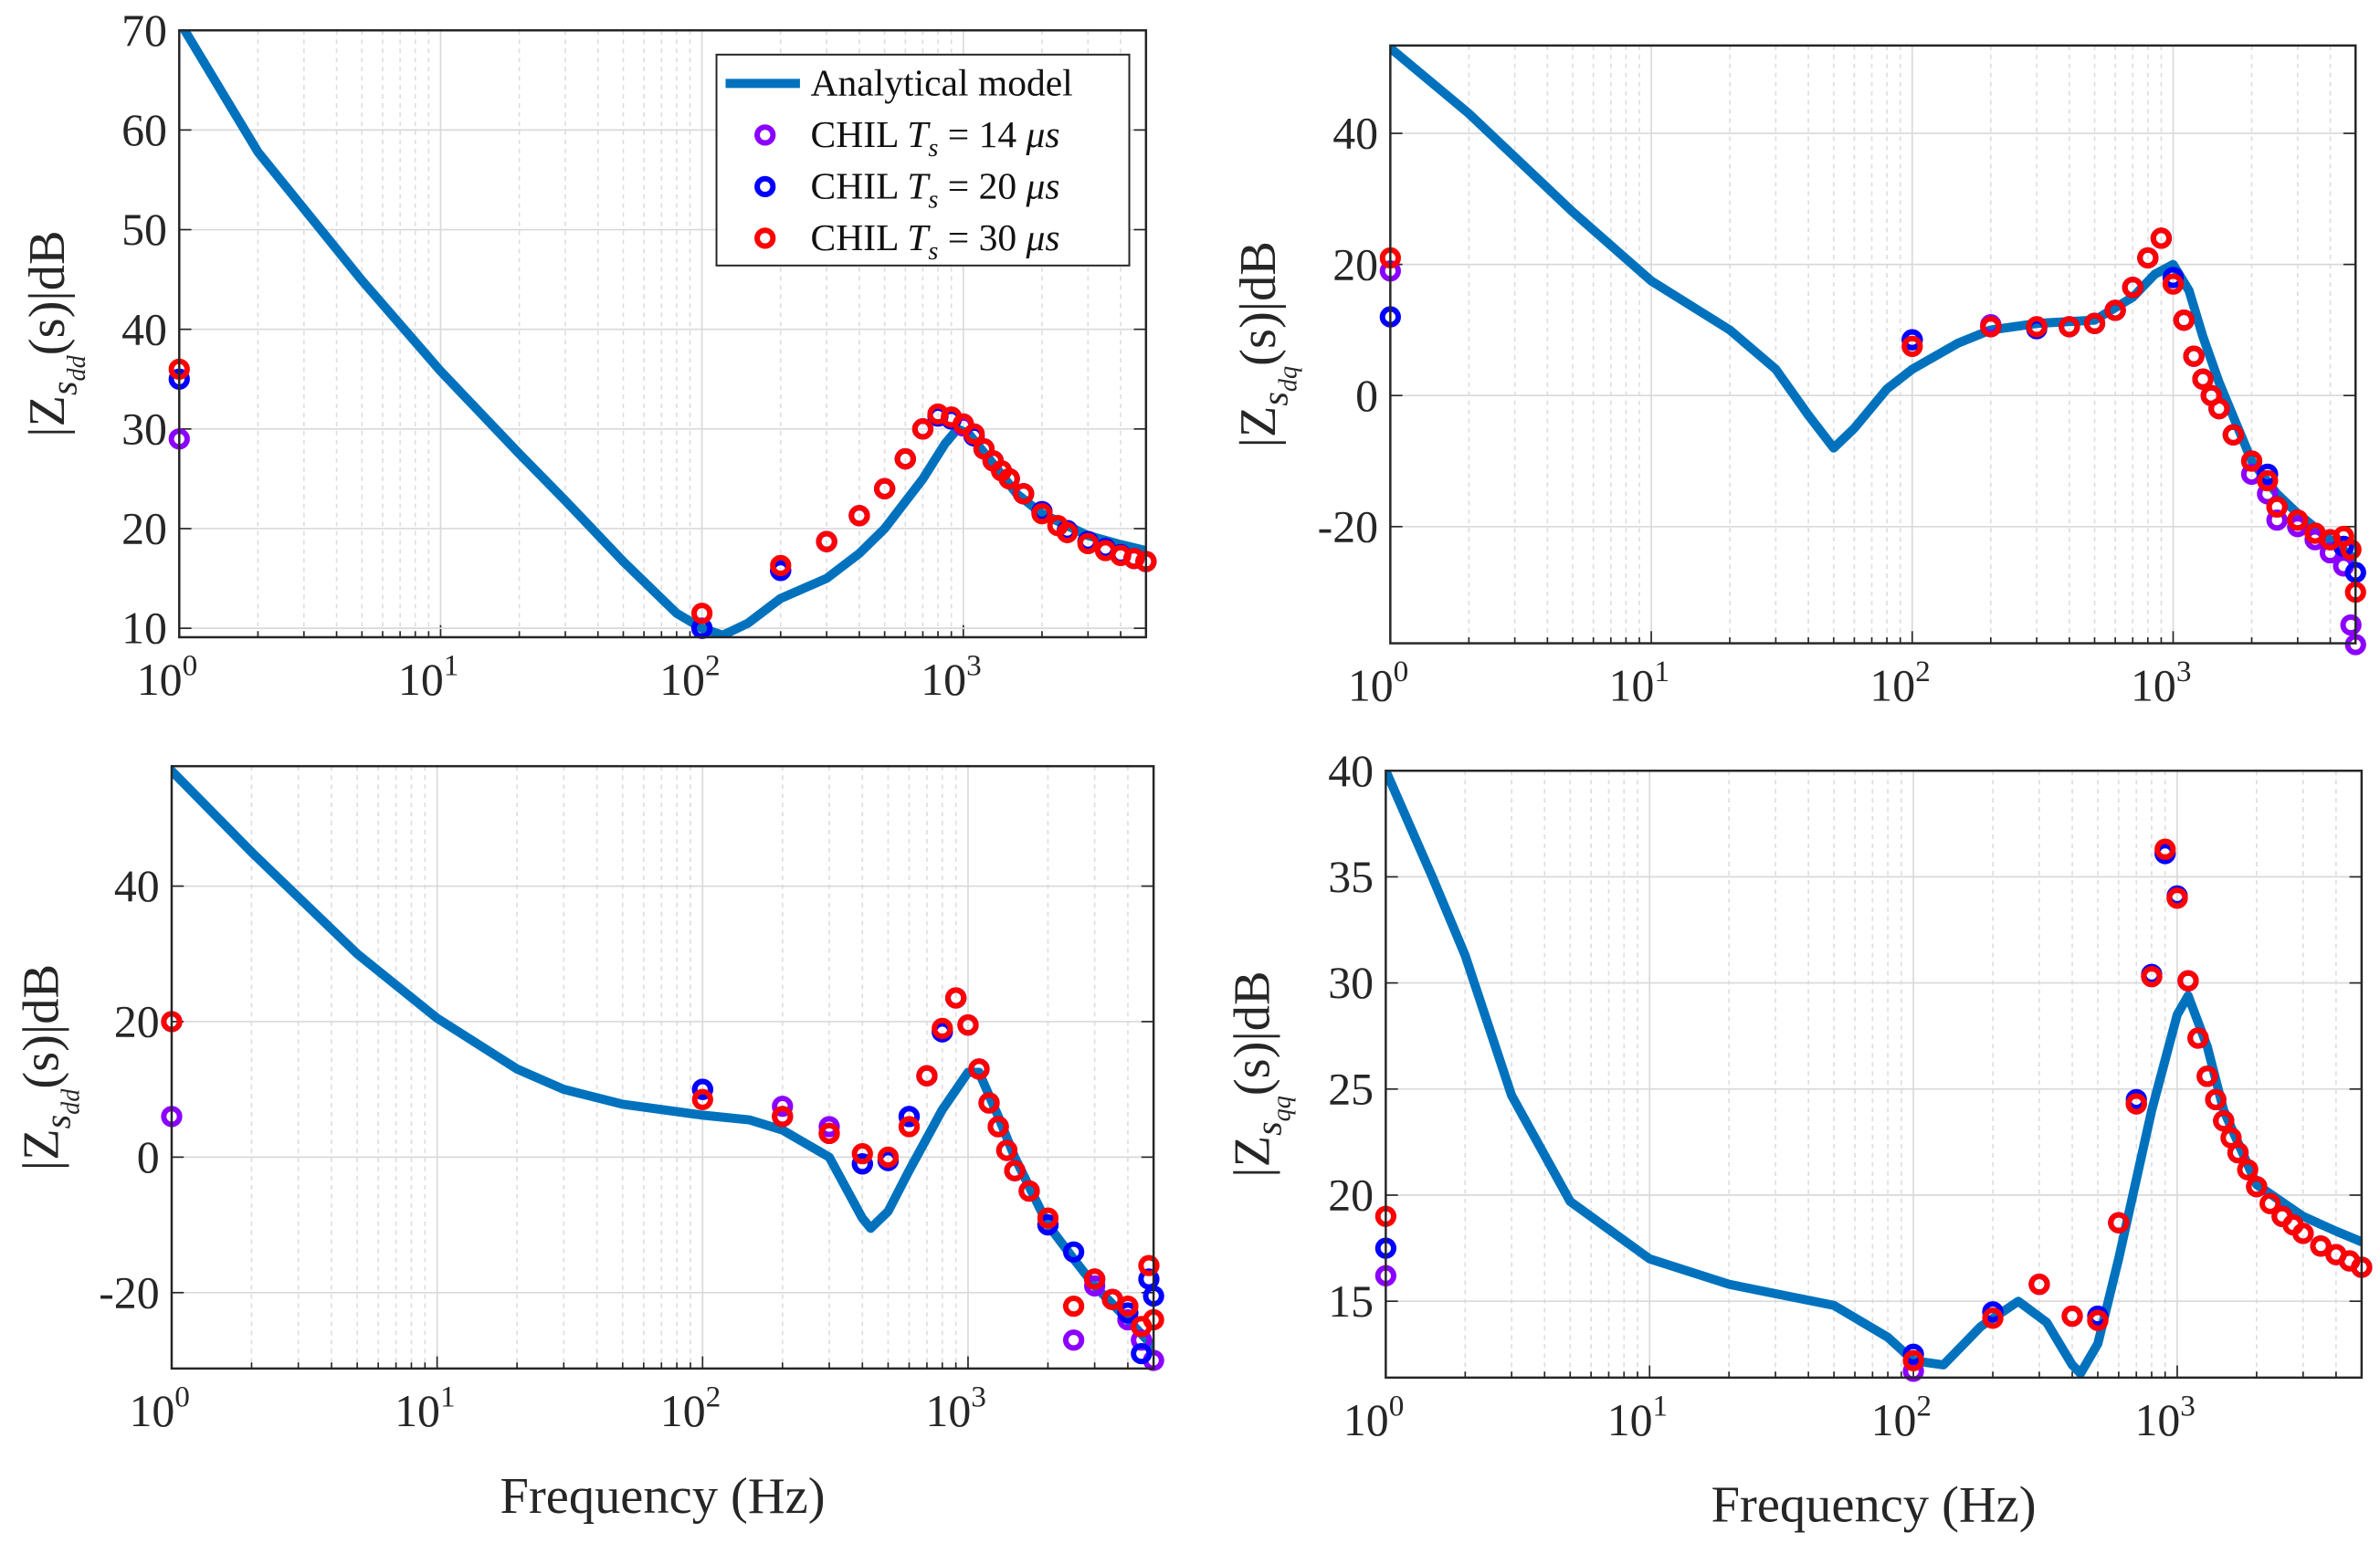 Image resolution: width=2380 pixels, height=1543 pixels. Describe the element at coordinates (144, 130) in the screenshot. I see `y-tick-label: 60` at that location.